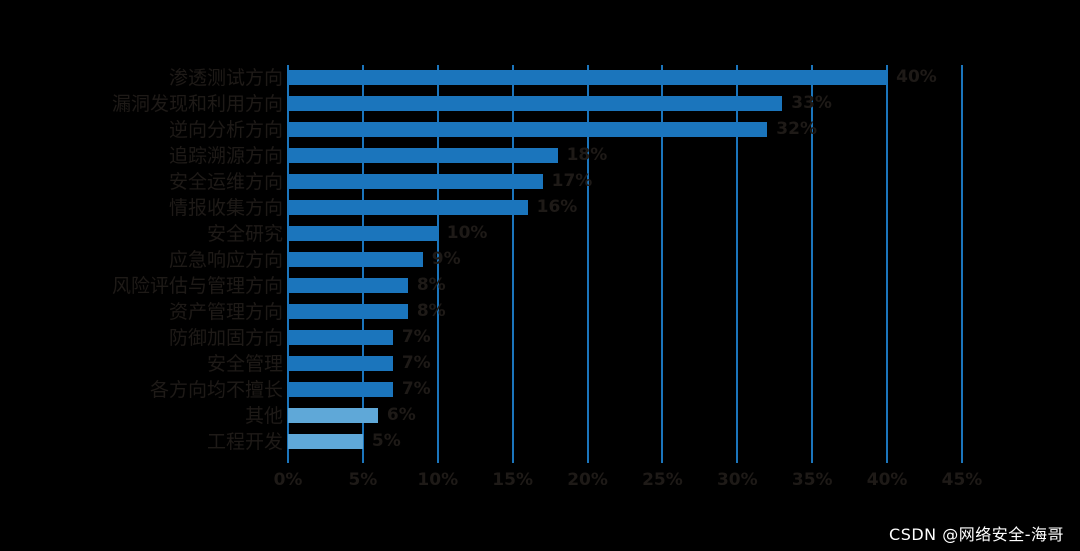 This screenshot has width=1080, height=551. Describe the element at coordinates (225, 182) in the screenshot. I see `category-label: 安全运维方向` at that location.